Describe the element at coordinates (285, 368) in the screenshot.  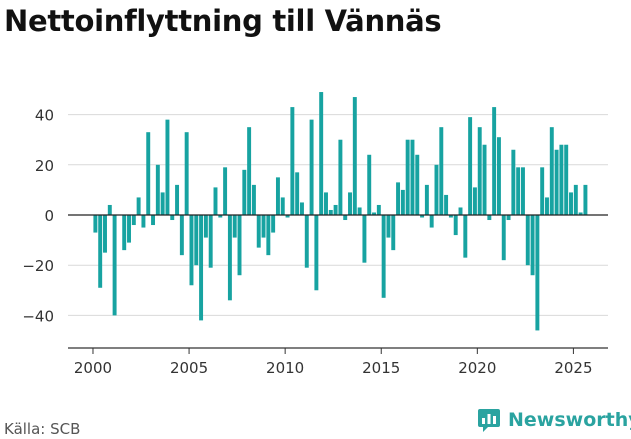
I see `x-tick-label: 2010` at that location.